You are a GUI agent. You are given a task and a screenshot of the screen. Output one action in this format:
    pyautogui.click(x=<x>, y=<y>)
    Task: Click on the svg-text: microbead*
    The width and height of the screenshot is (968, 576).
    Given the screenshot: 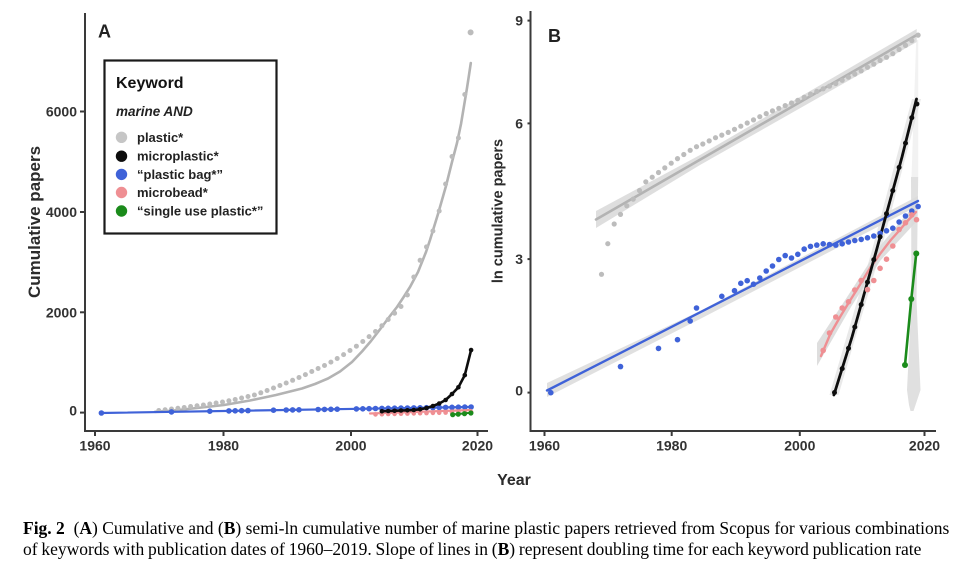 What is the action you would take?
    pyautogui.click(x=173, y=192)
    